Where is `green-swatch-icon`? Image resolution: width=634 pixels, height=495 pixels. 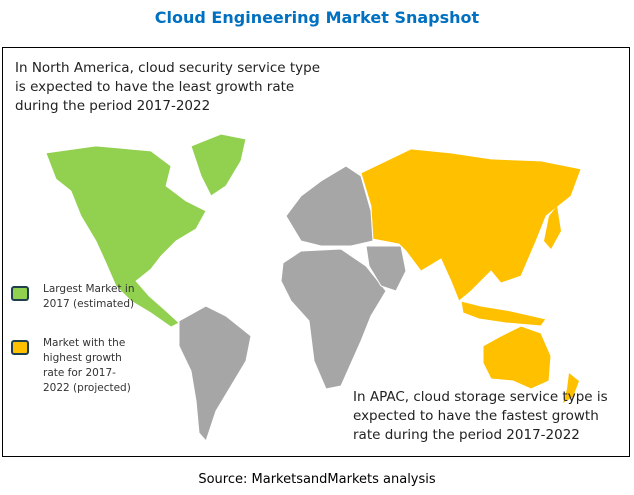
green-swatch-icon is located at coordinates (20, 293).